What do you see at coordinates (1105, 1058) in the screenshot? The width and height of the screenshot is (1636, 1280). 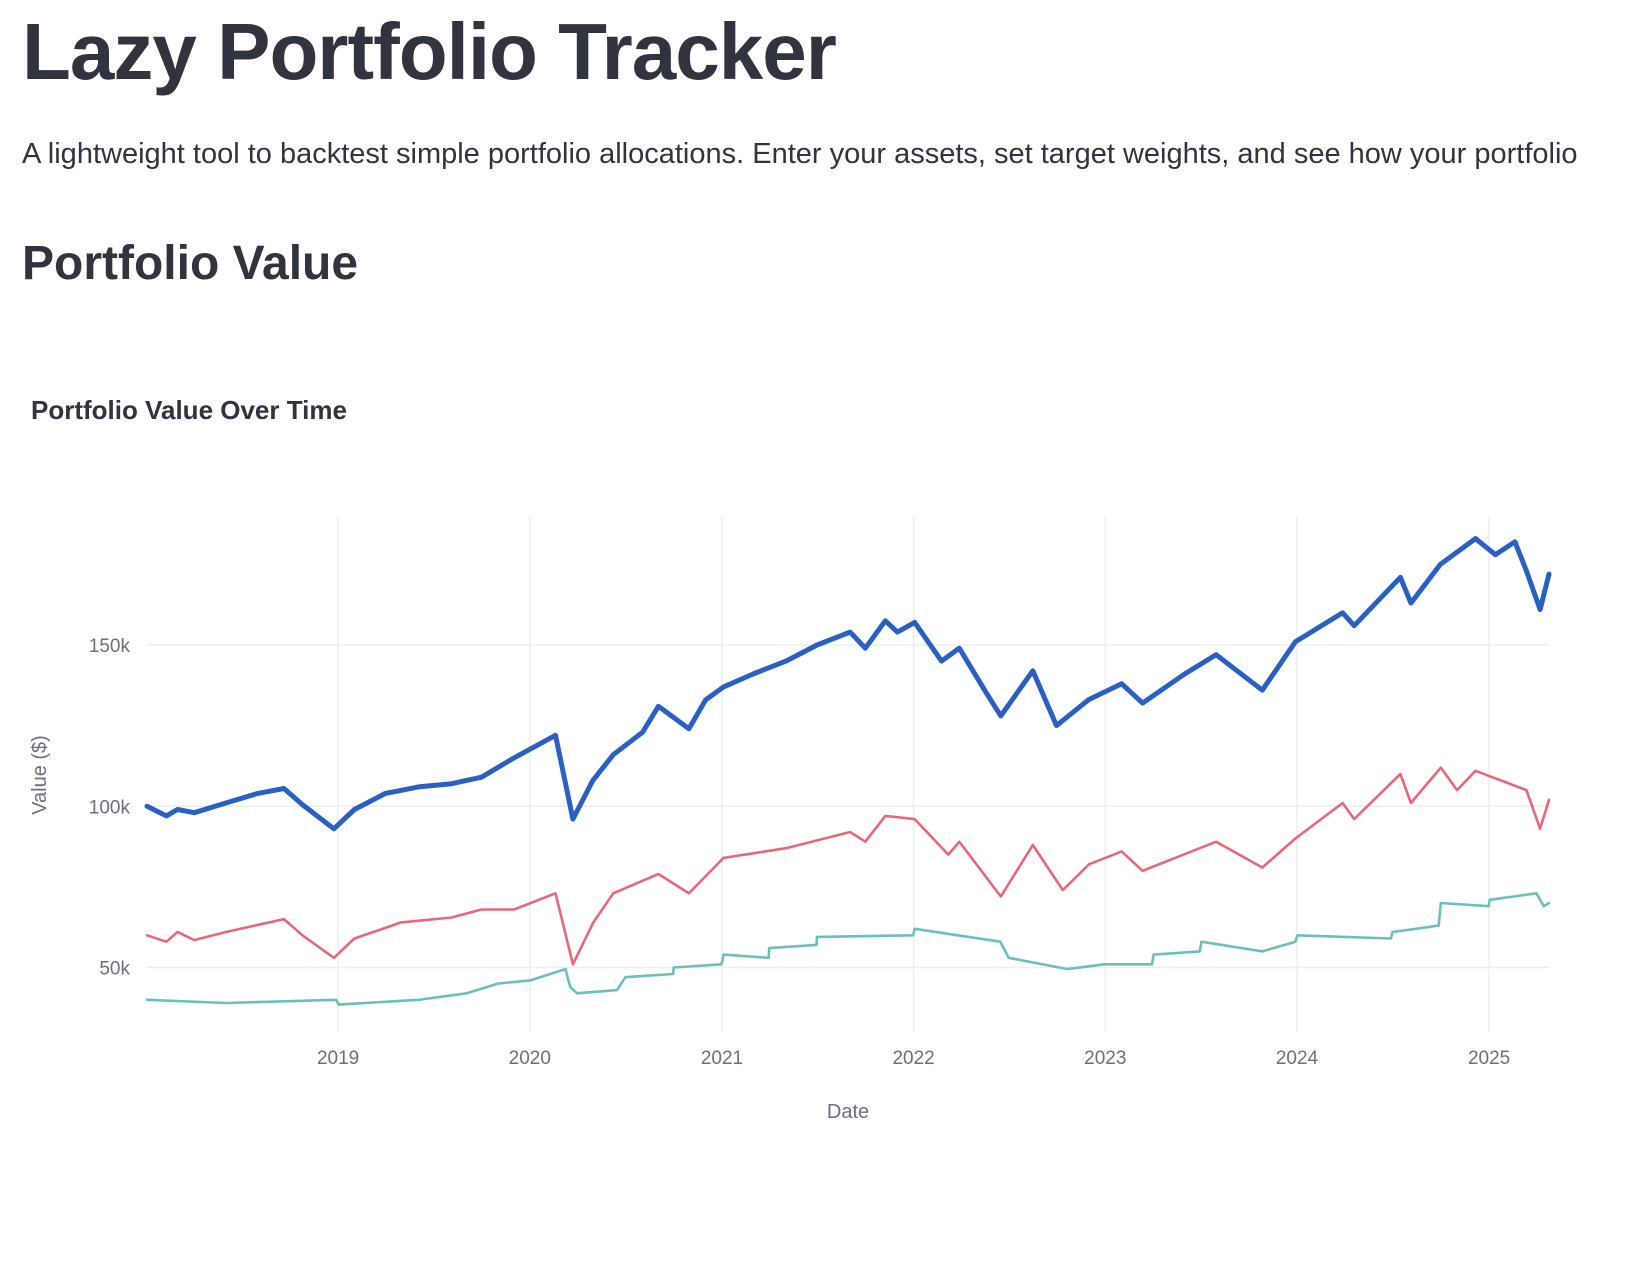 I see `x-tick-label-2023: 2023` at bounding box center [1105, 1058].